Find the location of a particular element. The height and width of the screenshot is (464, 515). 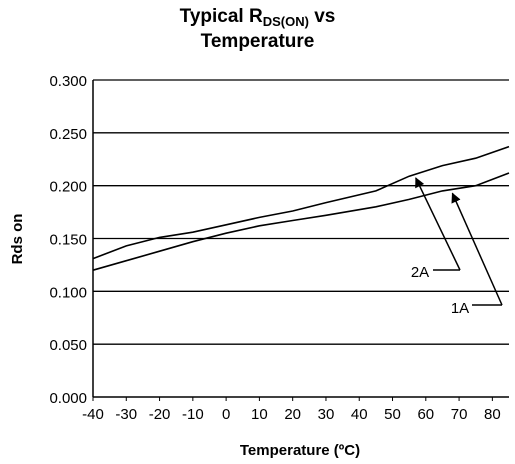

x-tick-label: 20 is located at coordinates (292, 414).